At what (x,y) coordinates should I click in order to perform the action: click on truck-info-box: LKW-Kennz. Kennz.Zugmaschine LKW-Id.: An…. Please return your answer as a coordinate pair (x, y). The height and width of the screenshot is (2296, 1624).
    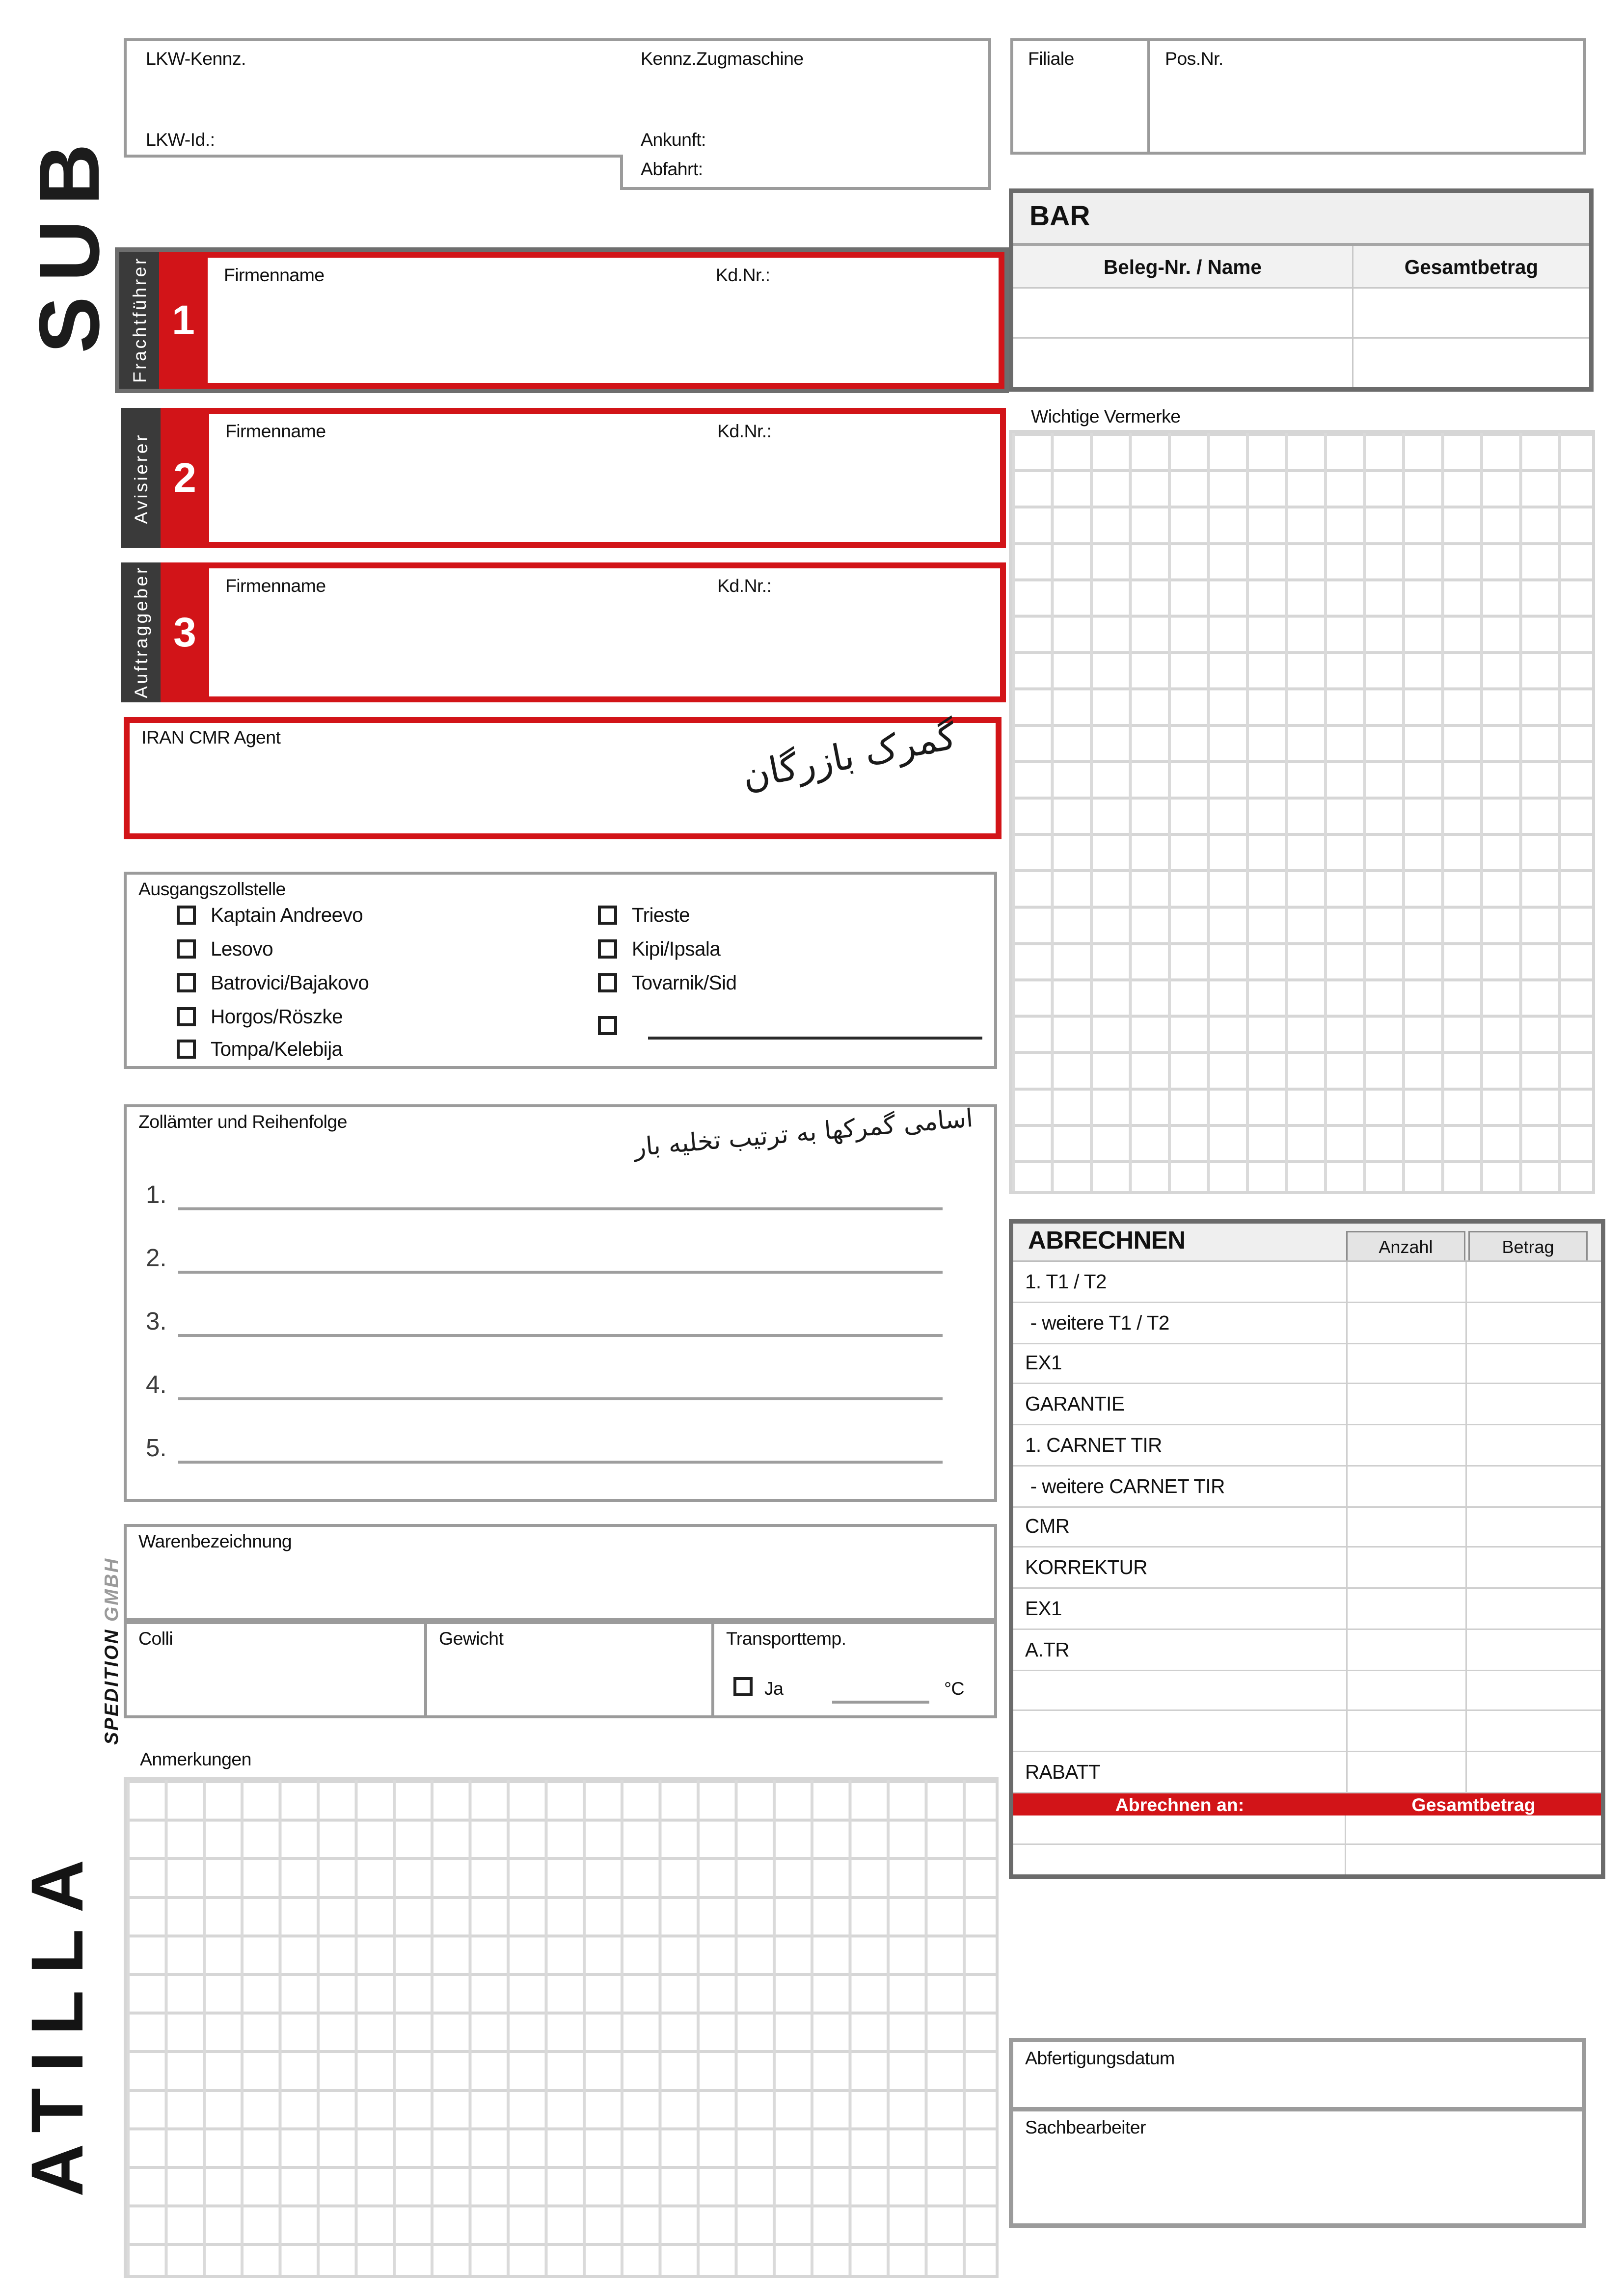
    Looking at the image, I should click on (557, 98).